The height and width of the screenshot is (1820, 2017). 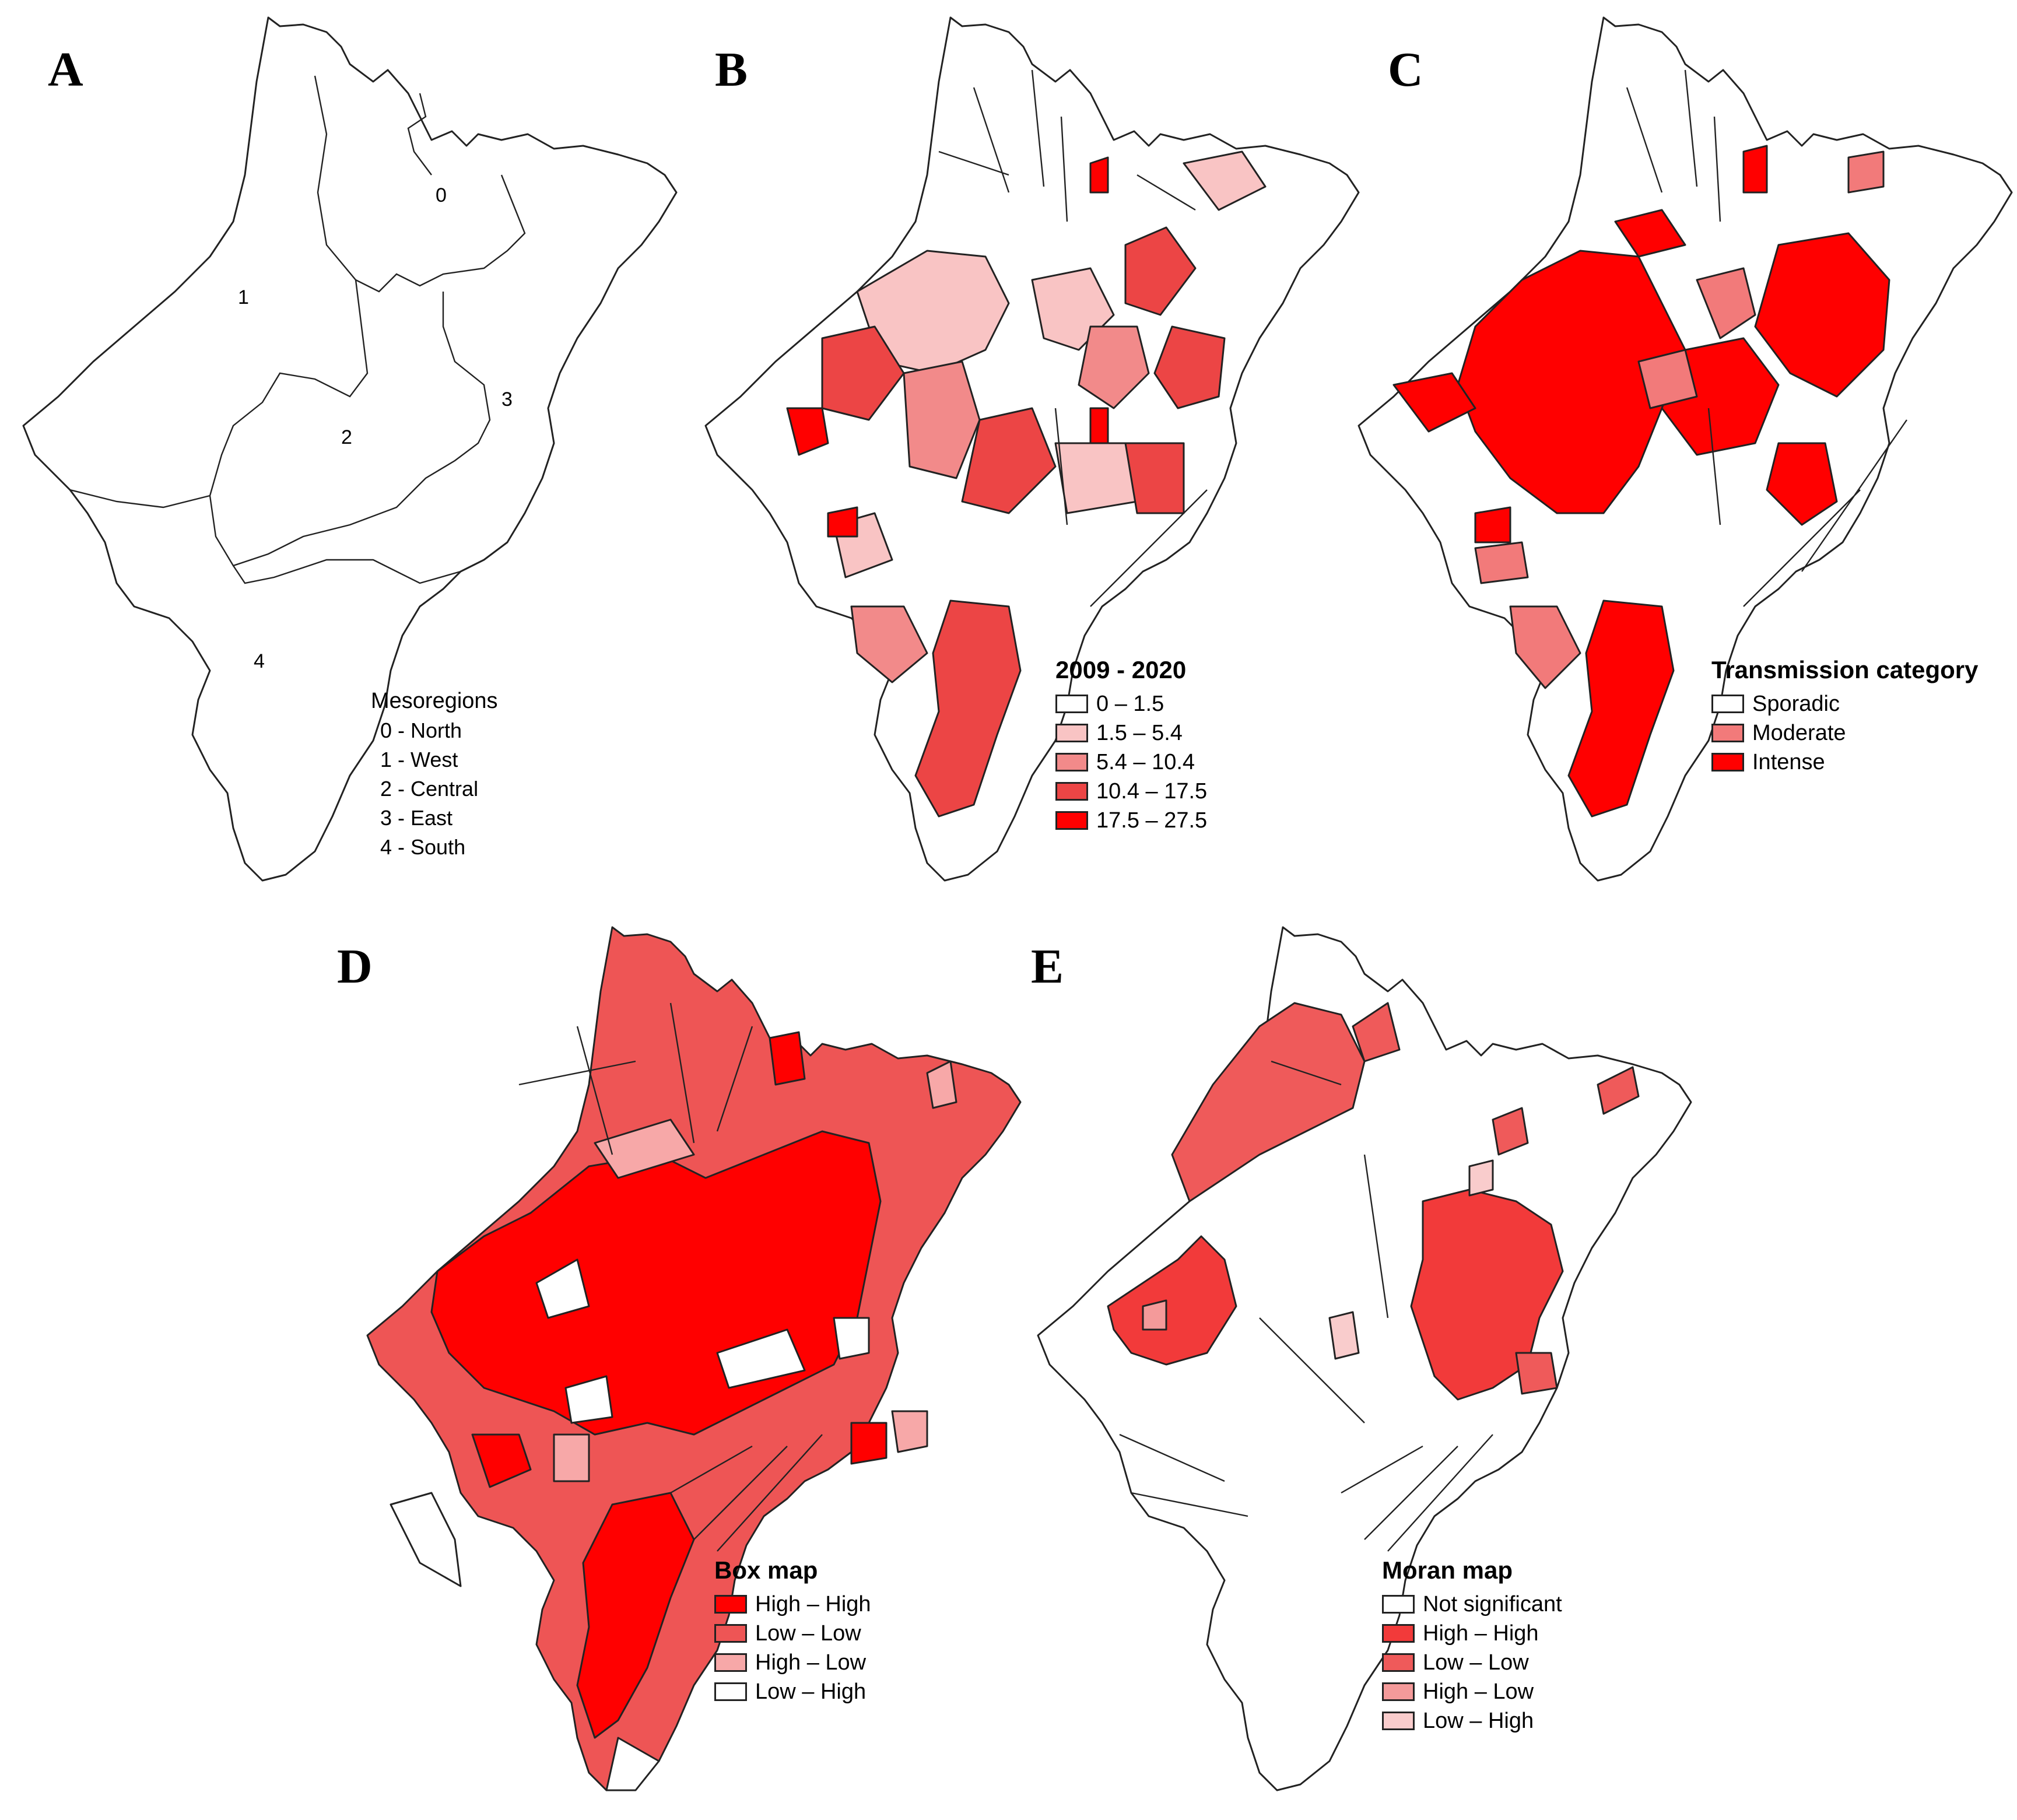 I want to click on incidence-legend-item: 17.5 – 27.5, so click(x=1131, y=820).